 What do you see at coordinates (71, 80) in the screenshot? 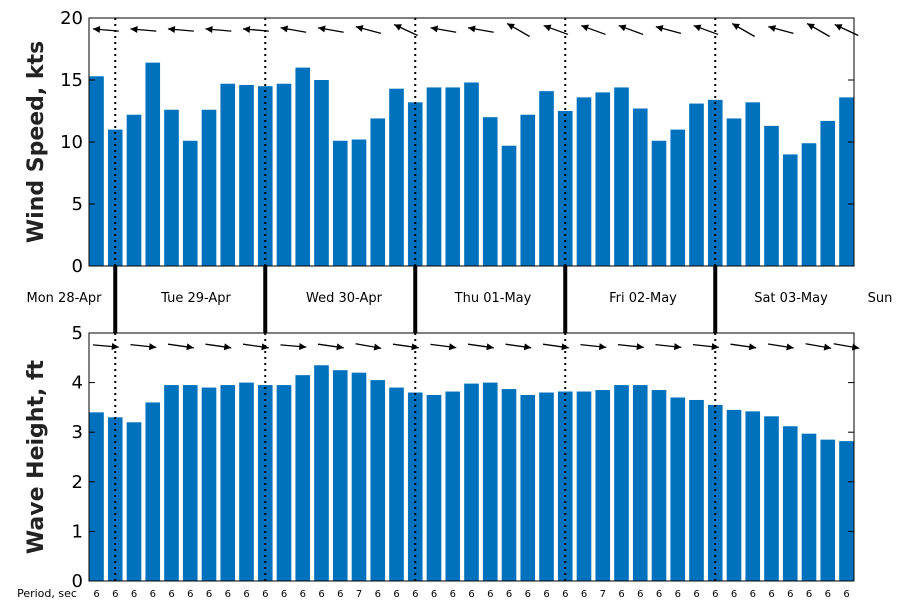
I see `wind-ytick-label: 15` at bounding box center [71, 80].